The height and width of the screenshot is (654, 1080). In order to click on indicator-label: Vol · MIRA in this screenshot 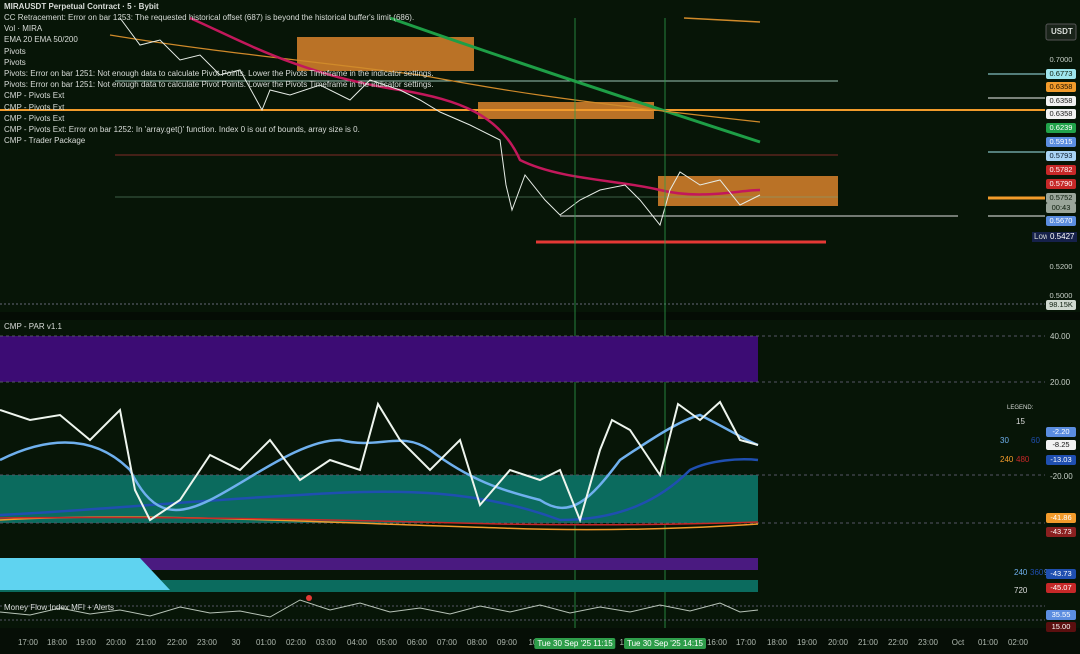, I will do `click(23, 29)`.